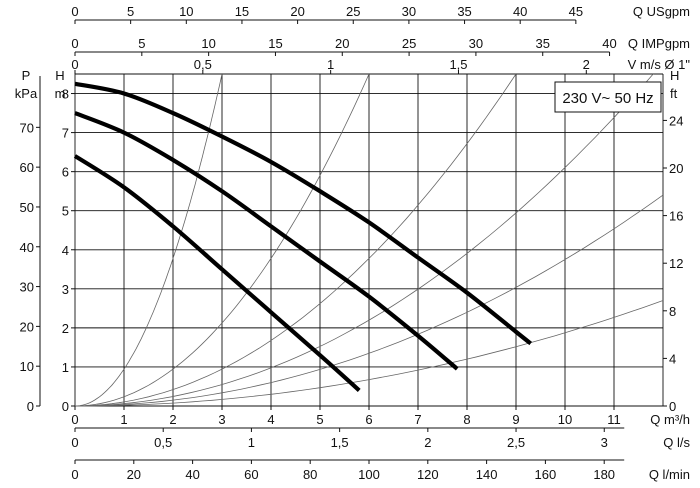  Describe the element at coordinates (192, 474) in the screenshot. I see `bottom-tick-label: 40` at that location.